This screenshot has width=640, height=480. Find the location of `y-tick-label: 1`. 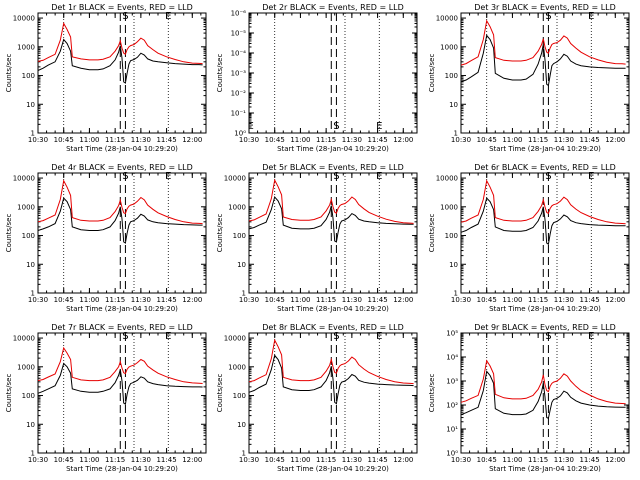

y-tick-label: 1 is located at coordinates (33, 294).